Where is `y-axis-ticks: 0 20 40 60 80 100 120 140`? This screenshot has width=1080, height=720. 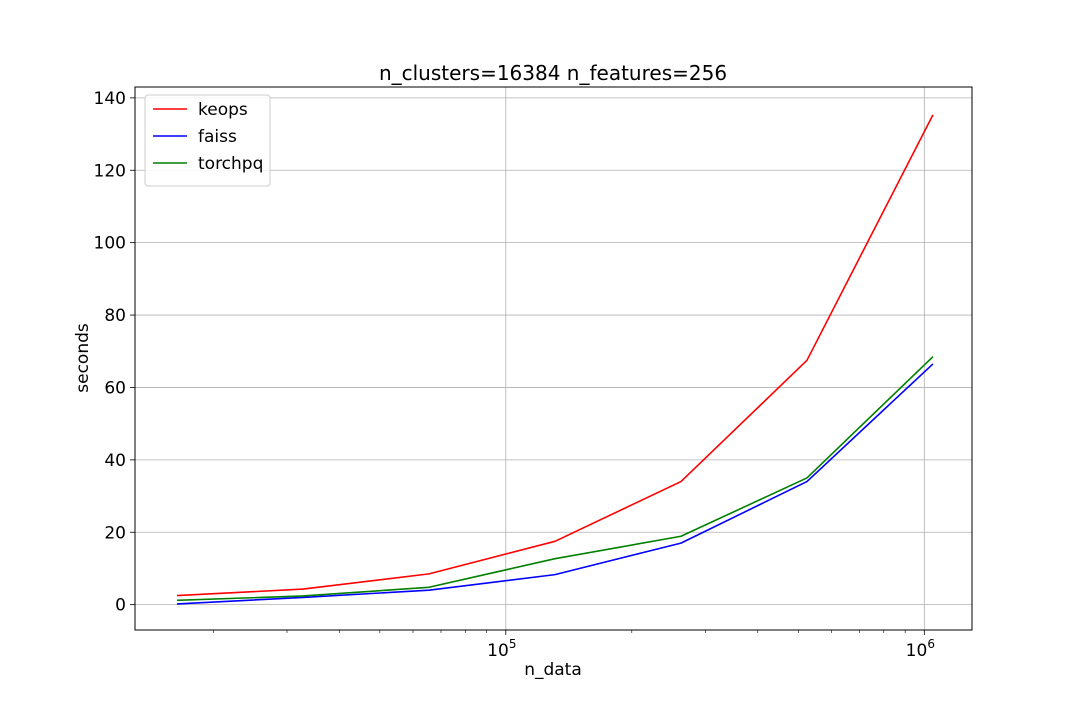
y-axis-ticks: 0 20 40 60 80 100 120 140 is located at coordinates (114, 352).